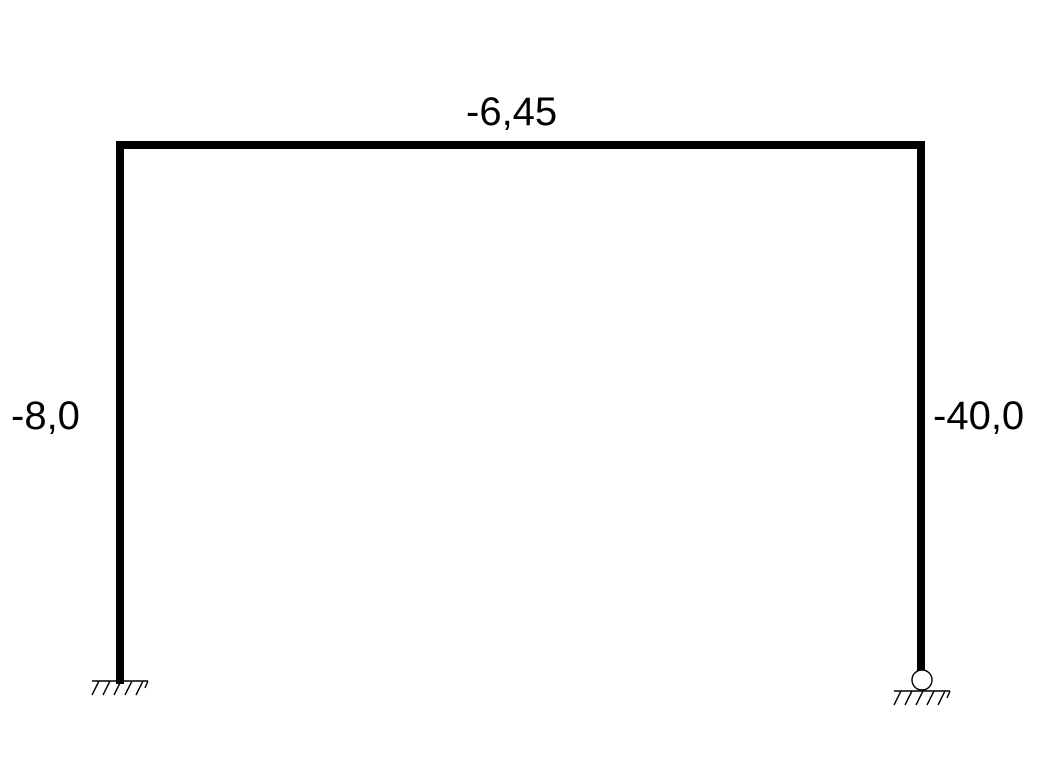 Image resolution: width=1050 pixels, height=770 pixels. What do you see at coordinates (45, 416) in the screenshot?
I see `left-column-force-label: -8,0` at bounding box center [45, 416].